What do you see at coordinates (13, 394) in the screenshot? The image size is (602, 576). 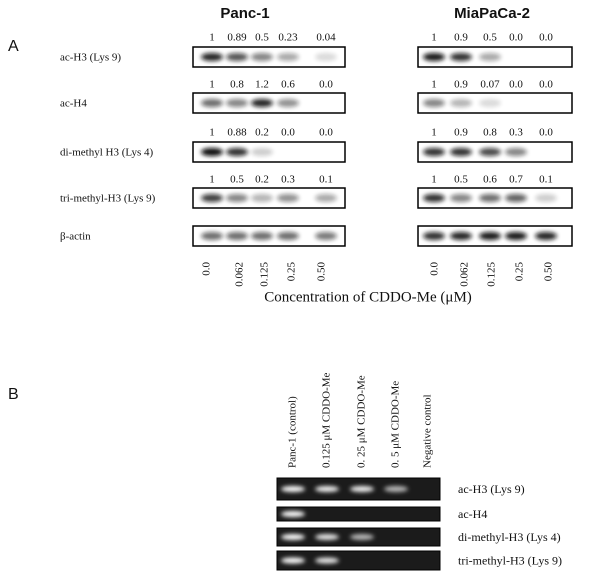 I see `panel-label: B` at bounding box center [13, 394].